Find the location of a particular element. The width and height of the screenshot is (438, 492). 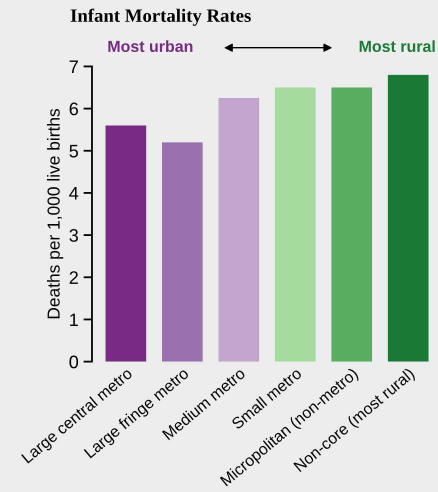

y-tick-label: 7 is located at coordinates (74, 66).